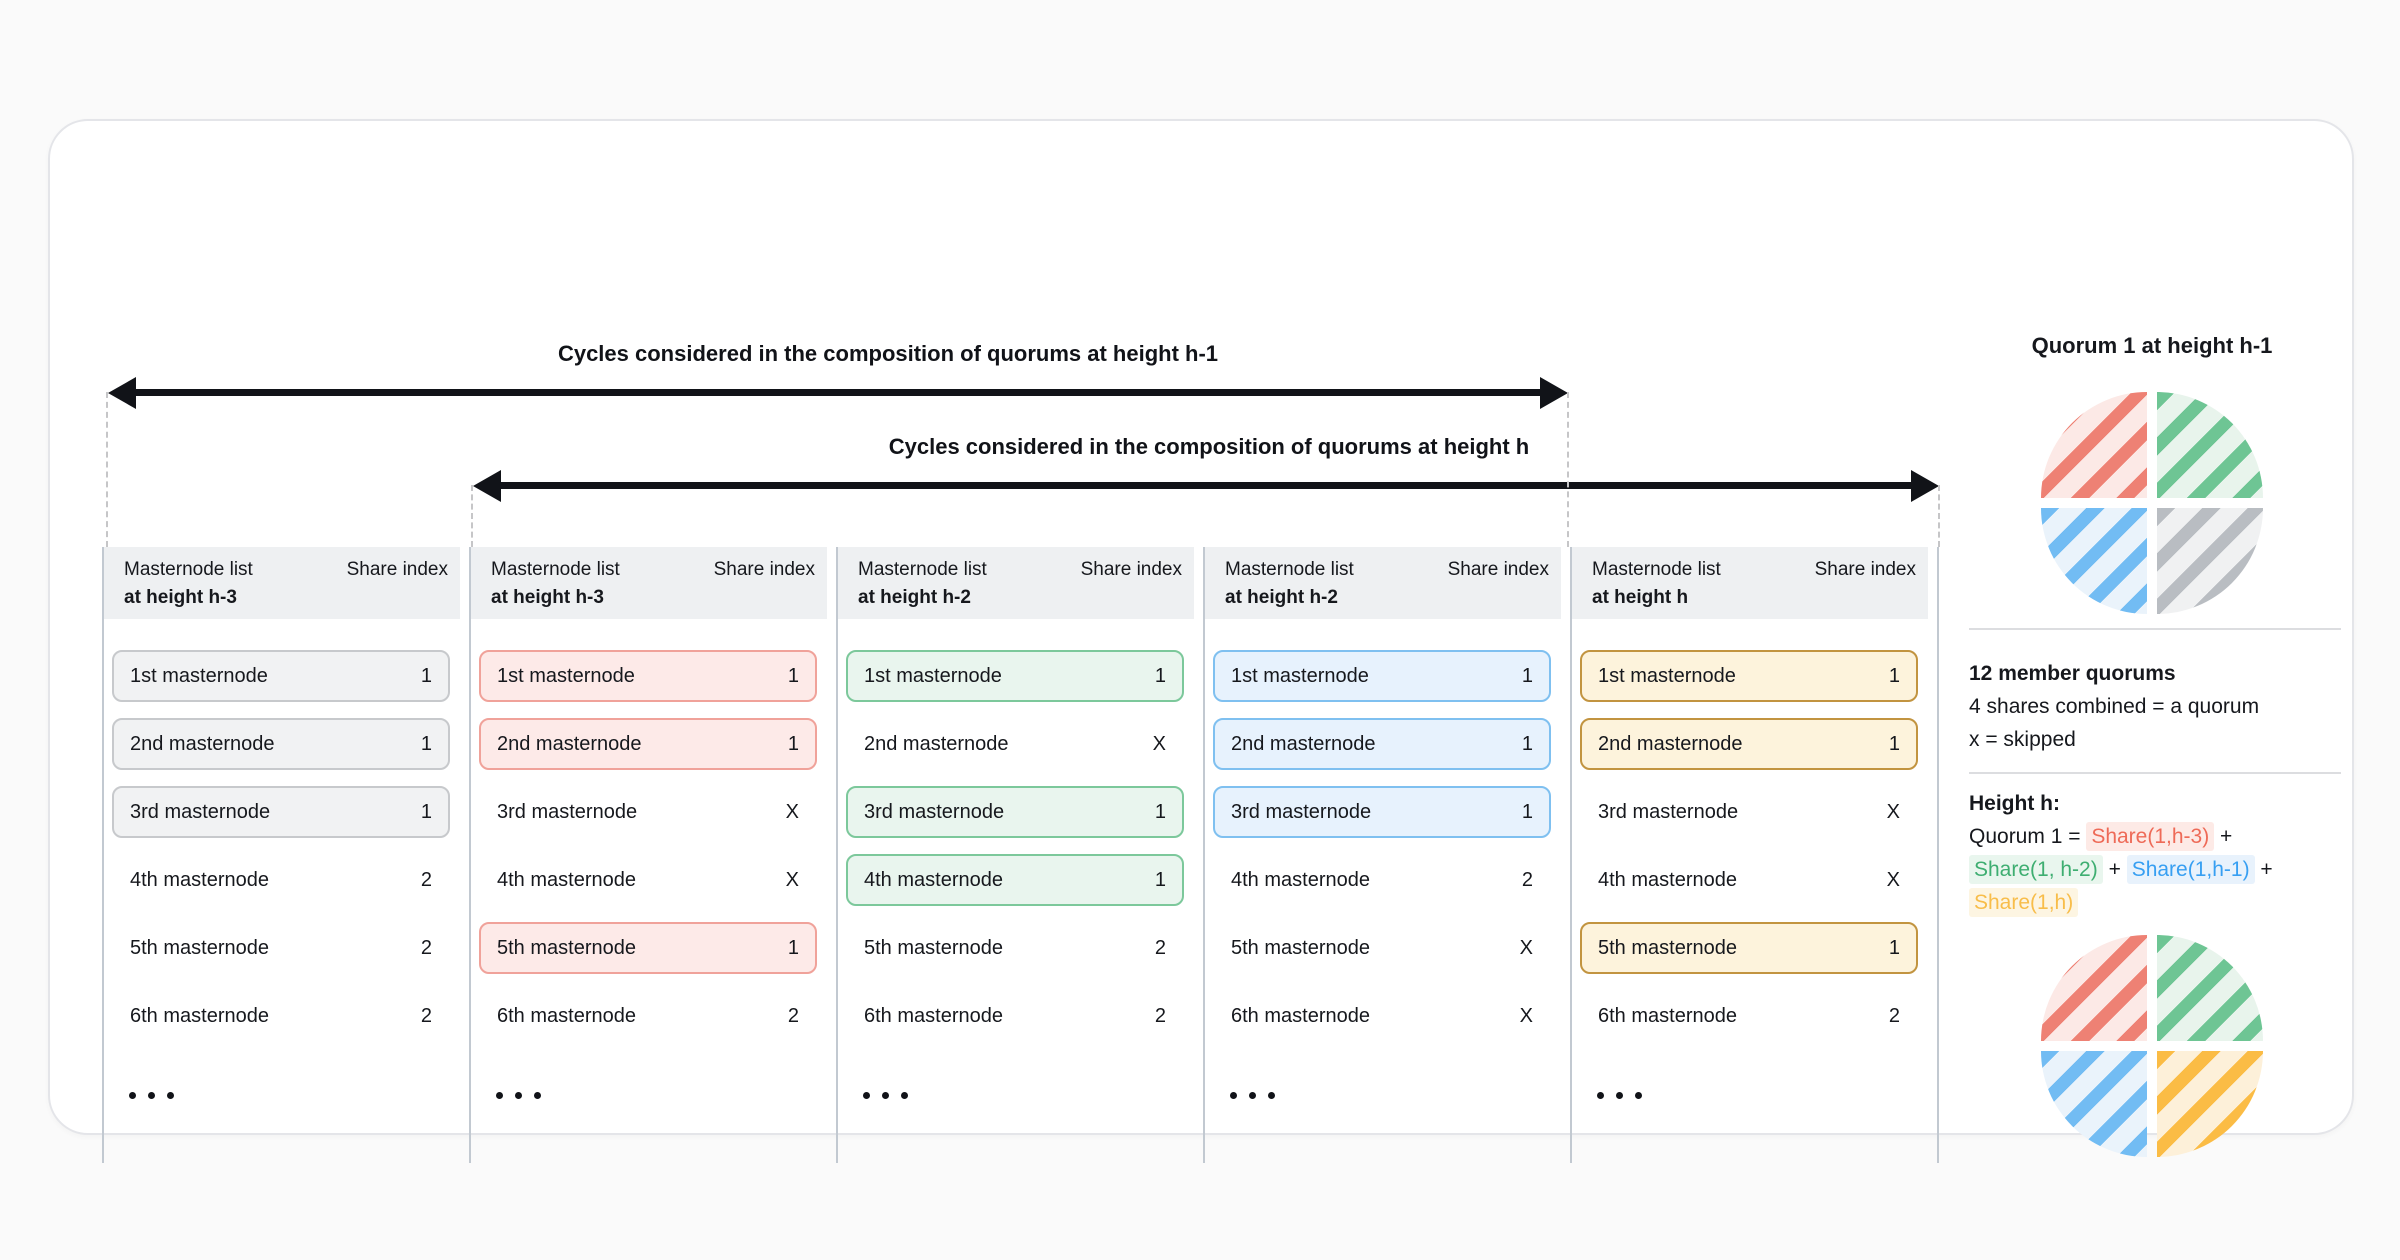 This screenshot has height=1260, width=2400. I want to click on masternode-row: 4th masternode X, so click(648, 880).